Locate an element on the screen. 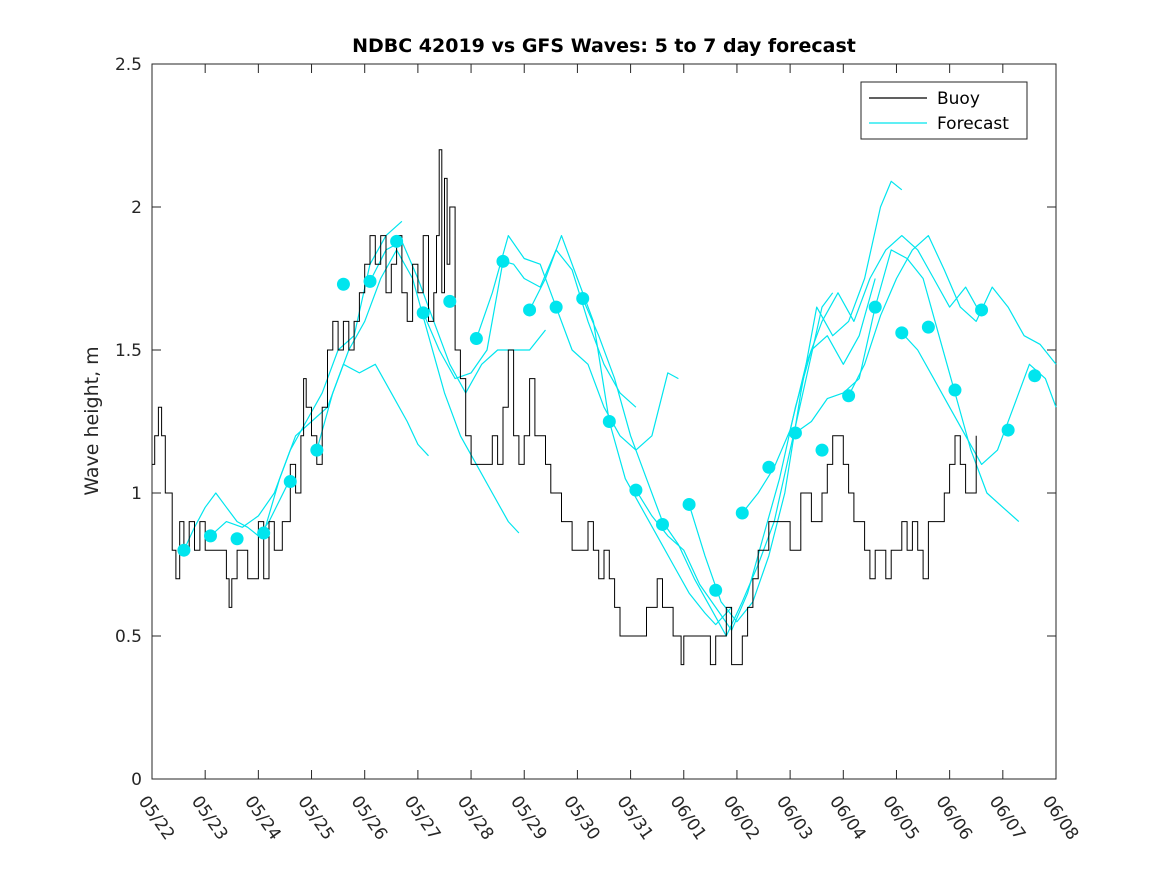 The height and width of the screenshot is (875, 1167). y-tick-label: 2.5 is located at coordinates (128, 65).